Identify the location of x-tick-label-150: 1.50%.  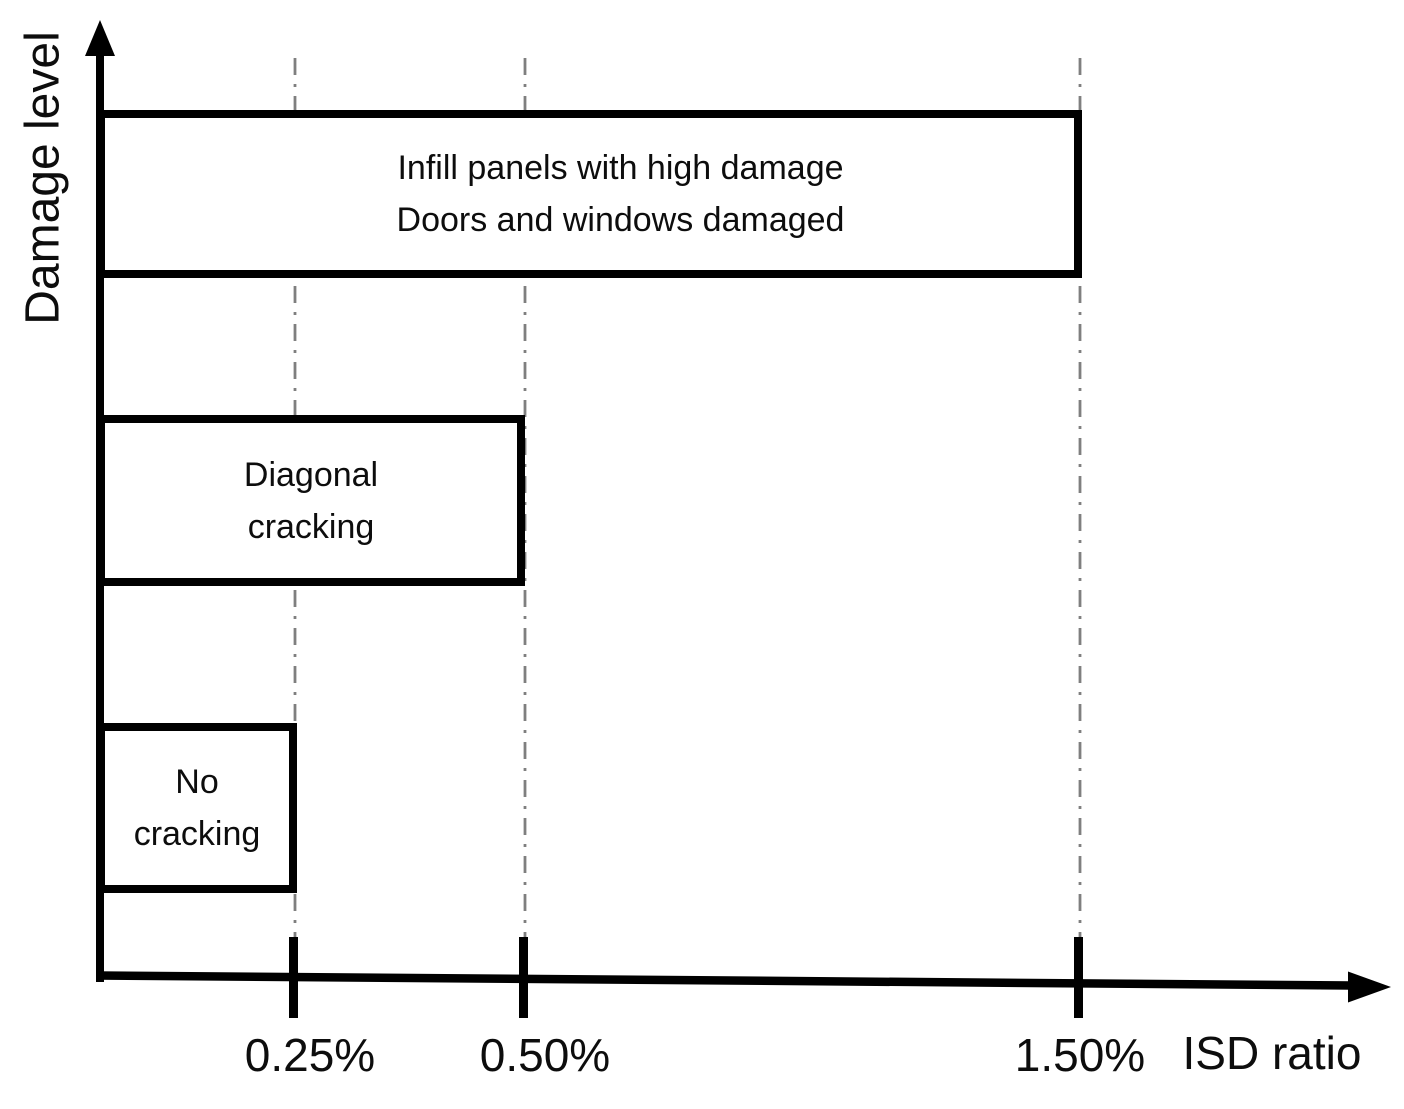
(1080, 1055).